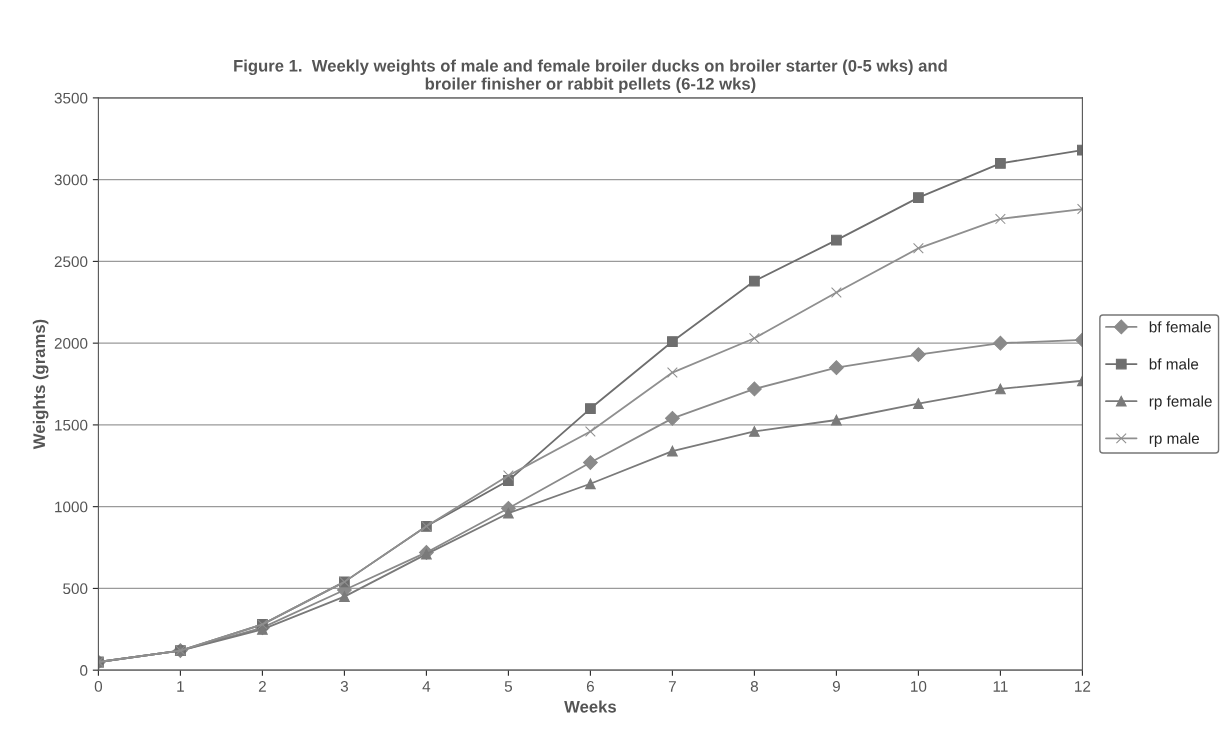 Image resolution: width=1230 pixels, height=753 pixels. Describe the element at coordinates (71, 425) in the screenshot. I see `y-tick-label: 1500` at that location.